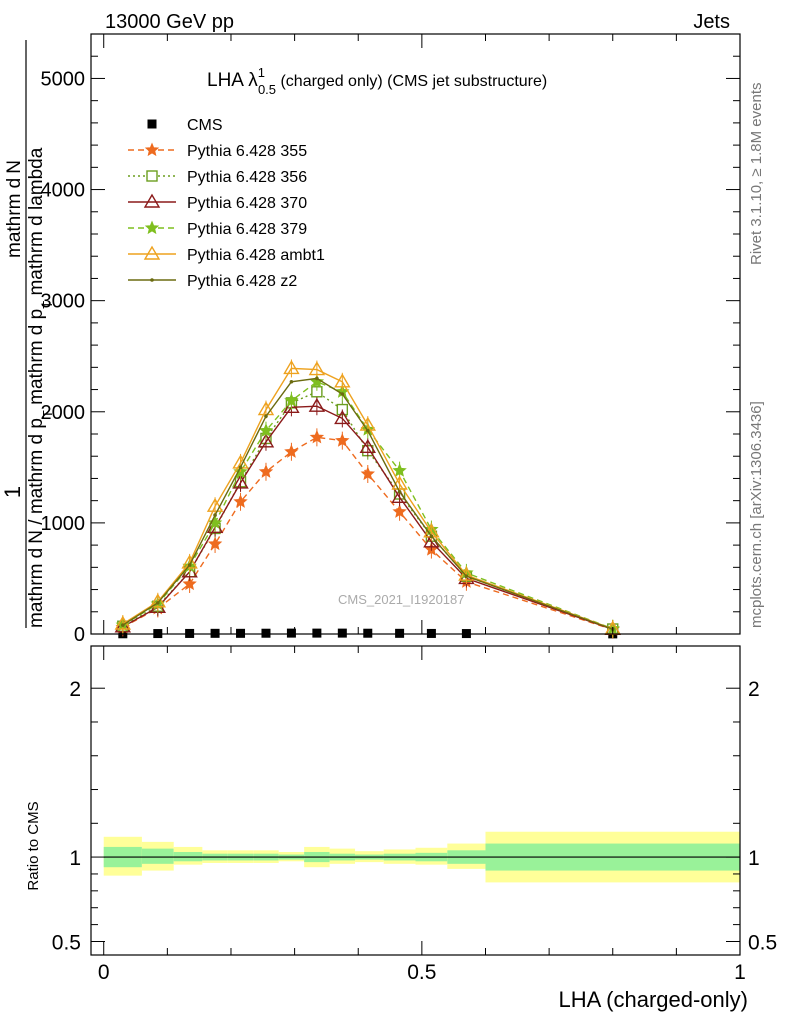 Image resolution: width=786 pixels, height=1024 pixels. What do you see at coordinates (754, 858) in the screenshot?
I see `ratio-y-tick-label-right: 1` at bounding box center [754, 858].